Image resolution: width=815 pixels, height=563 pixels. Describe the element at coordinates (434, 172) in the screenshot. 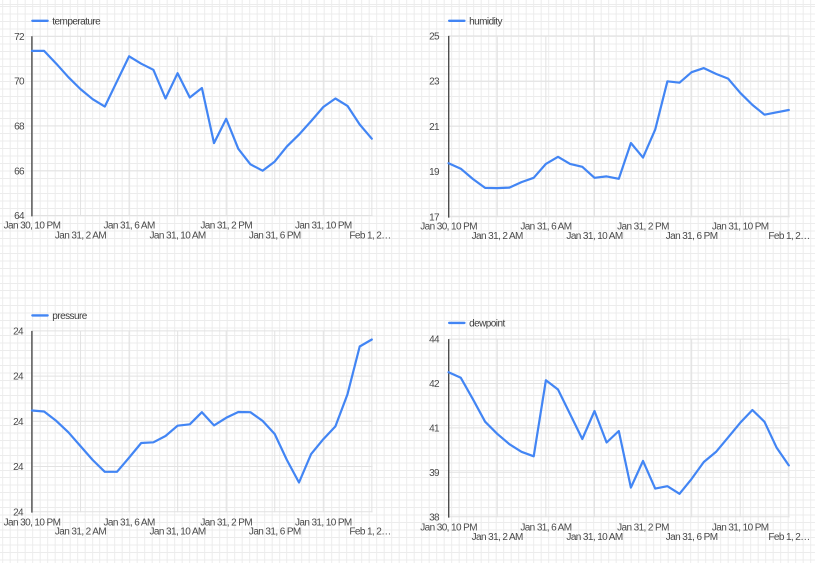

I see `svg-text: 19` at that location.